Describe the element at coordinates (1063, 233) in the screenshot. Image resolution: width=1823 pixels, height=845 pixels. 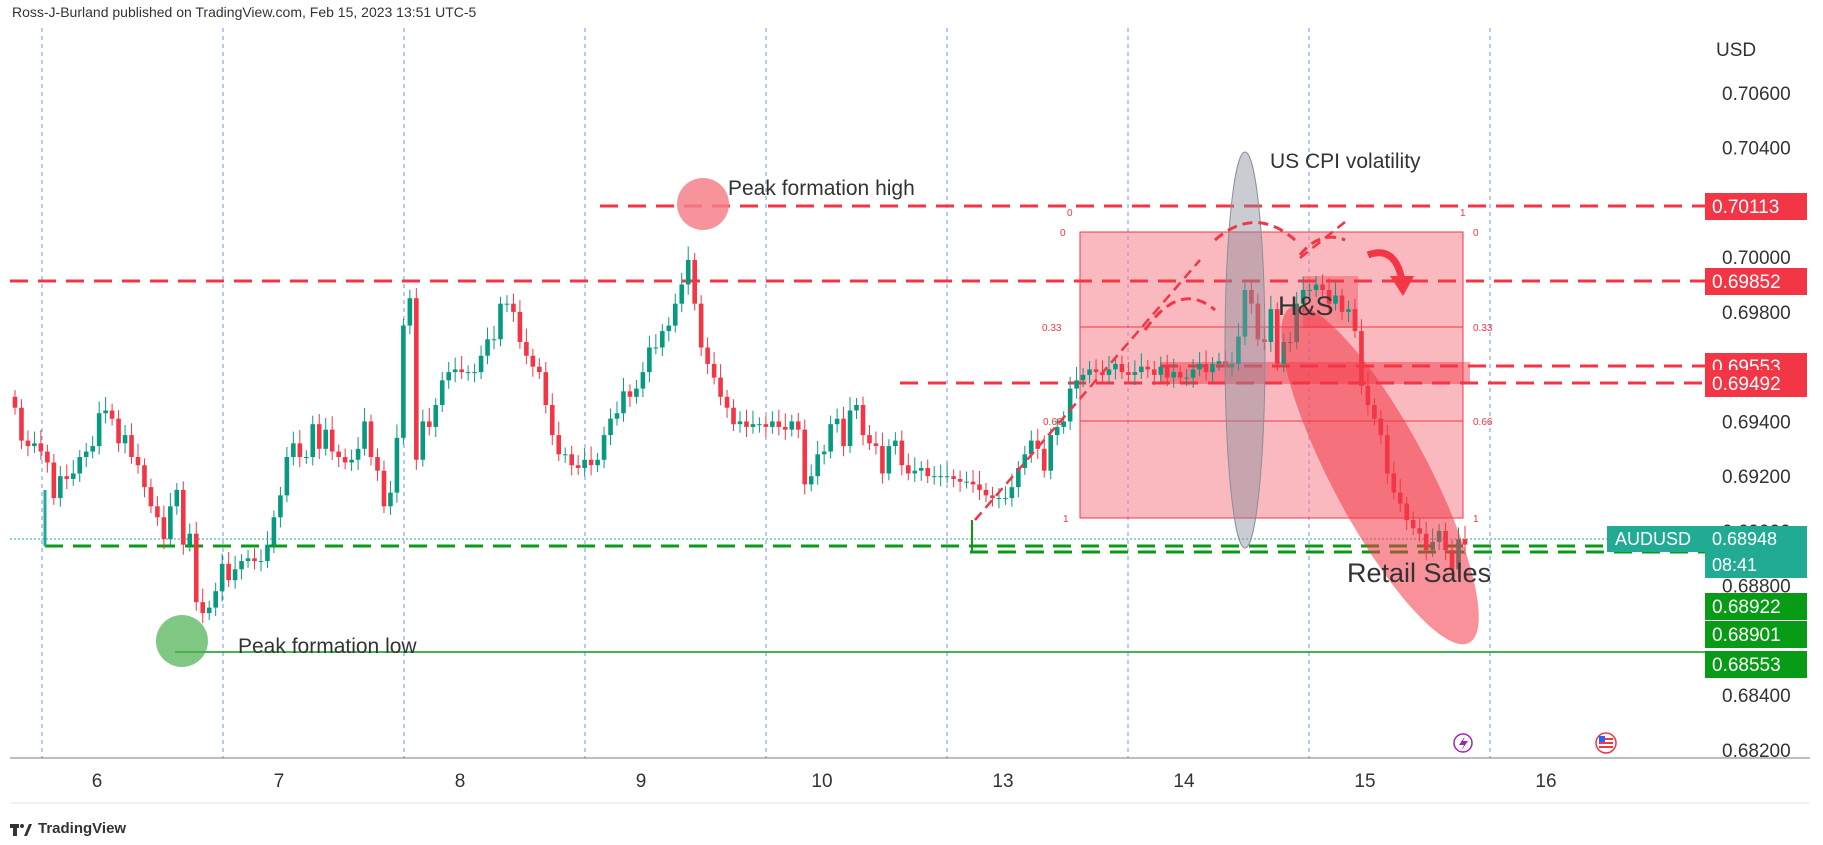
I see `fib-label-left-0: 0` at that location.